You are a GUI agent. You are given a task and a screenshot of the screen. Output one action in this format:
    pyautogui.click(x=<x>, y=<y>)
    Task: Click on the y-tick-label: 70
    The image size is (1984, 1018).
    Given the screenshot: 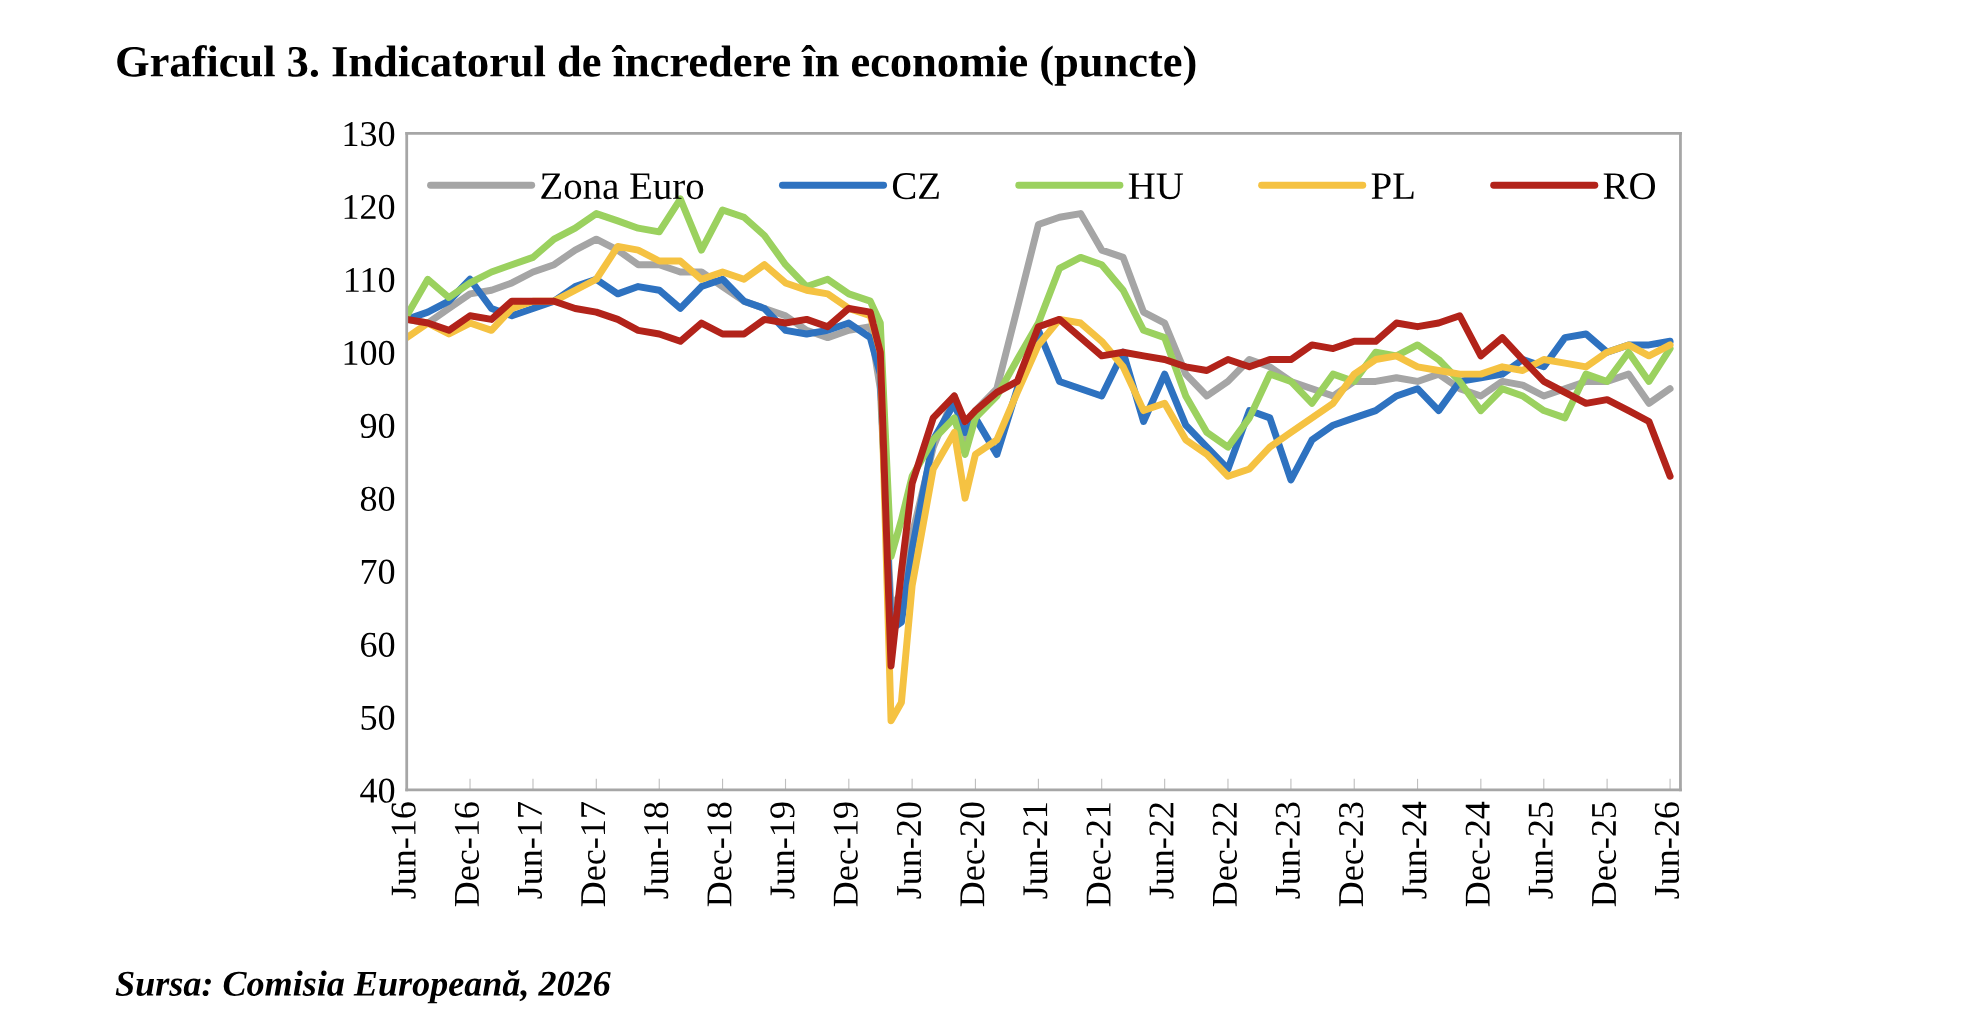 What is the action you would take?
    pyautogui.click(x=378, y=571)
    